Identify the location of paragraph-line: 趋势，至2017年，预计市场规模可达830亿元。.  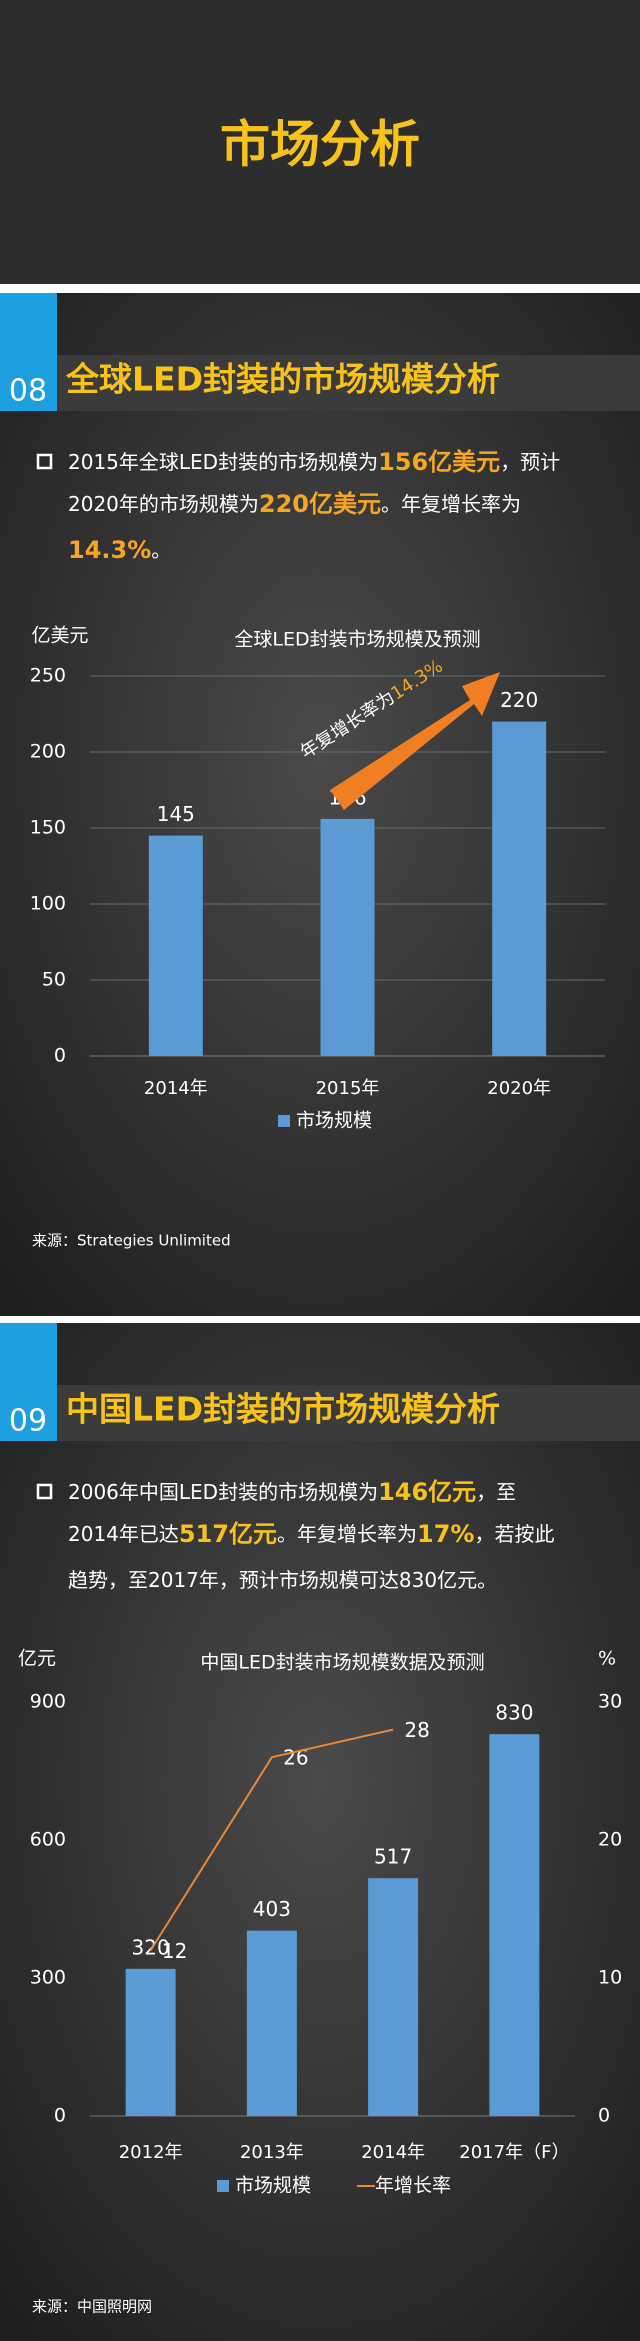
(282, 1580).